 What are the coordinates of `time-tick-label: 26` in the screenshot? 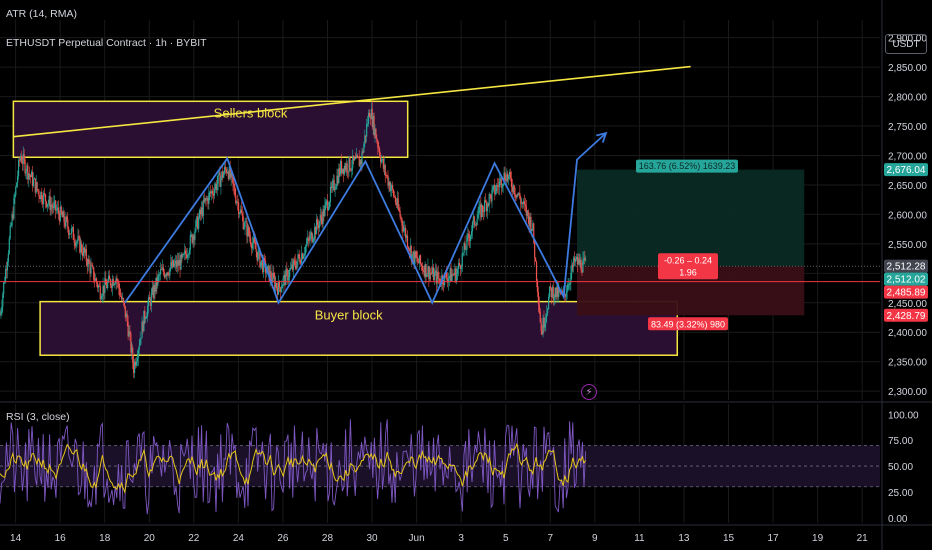 It's located at (283, 538).